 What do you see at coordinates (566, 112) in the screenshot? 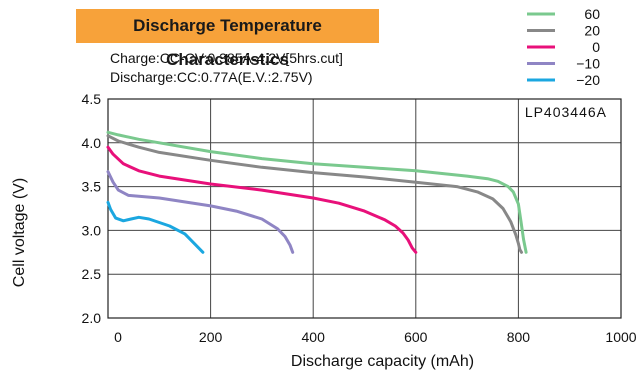
I see `model-annotation: LP403446A` at bounding box center [566, 112].